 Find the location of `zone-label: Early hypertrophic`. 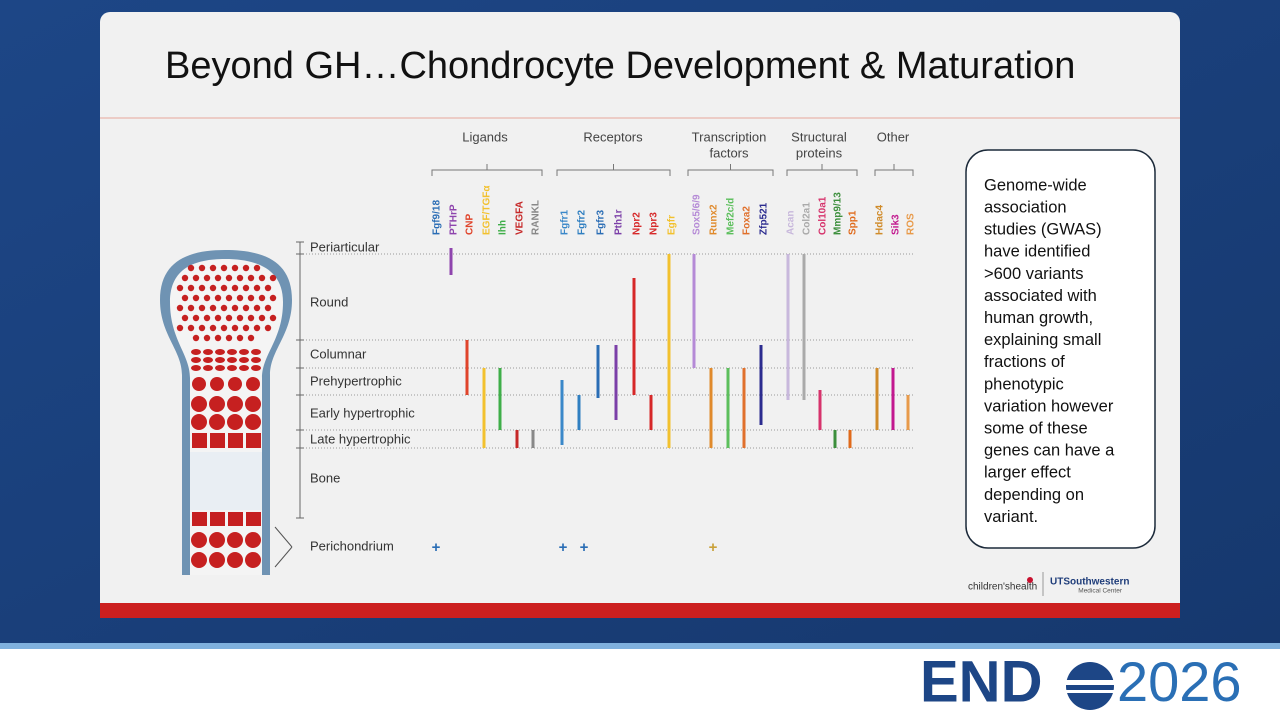

zone-label: Early hypertrophic is located at coordinates (362, 412).